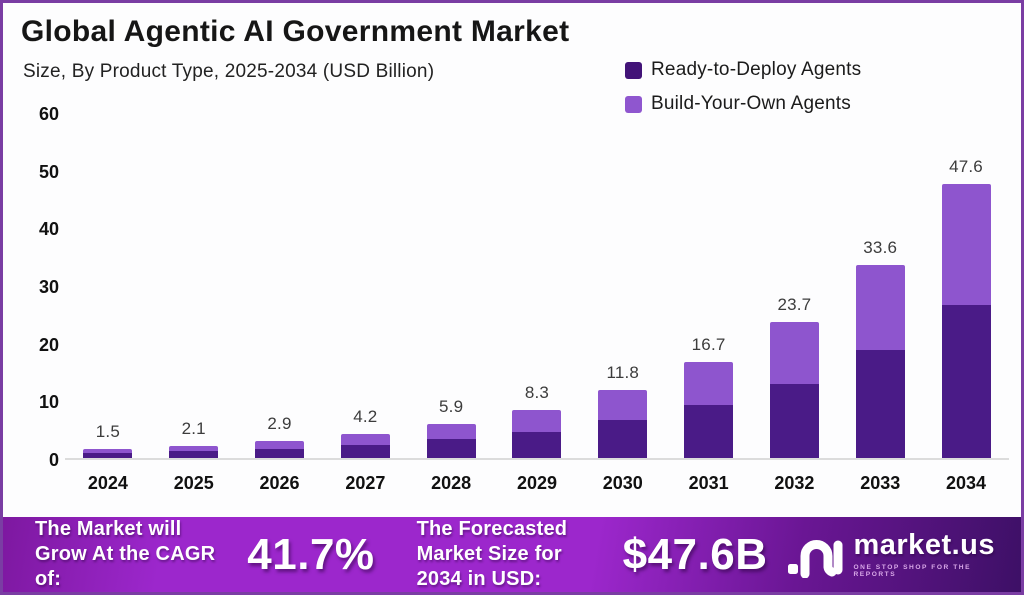 The height and width of the screenshot is (595, 1024). I want to click on x-axis-label: 2025, so click(193, 483).